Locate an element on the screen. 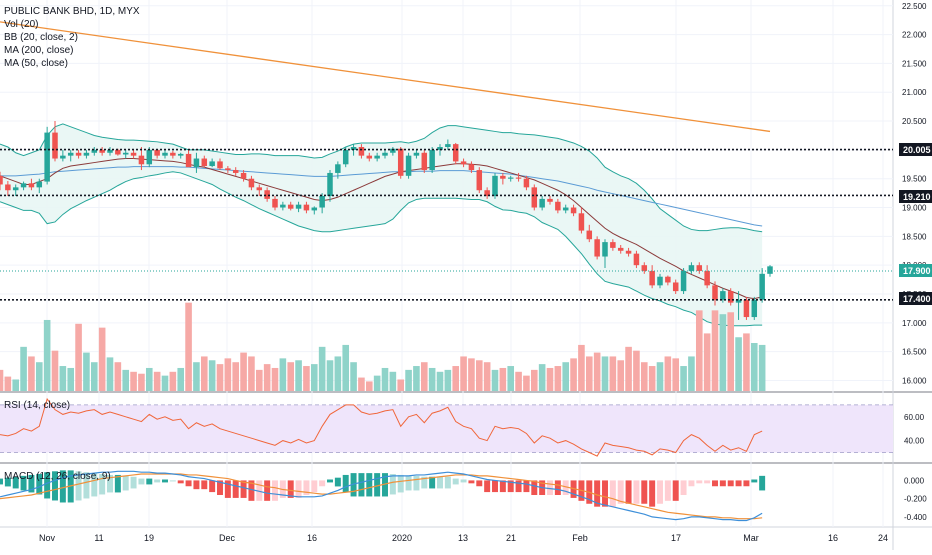  macd-legend: MACD (12, 26, close, 9) is located at coordinates (57, 476).